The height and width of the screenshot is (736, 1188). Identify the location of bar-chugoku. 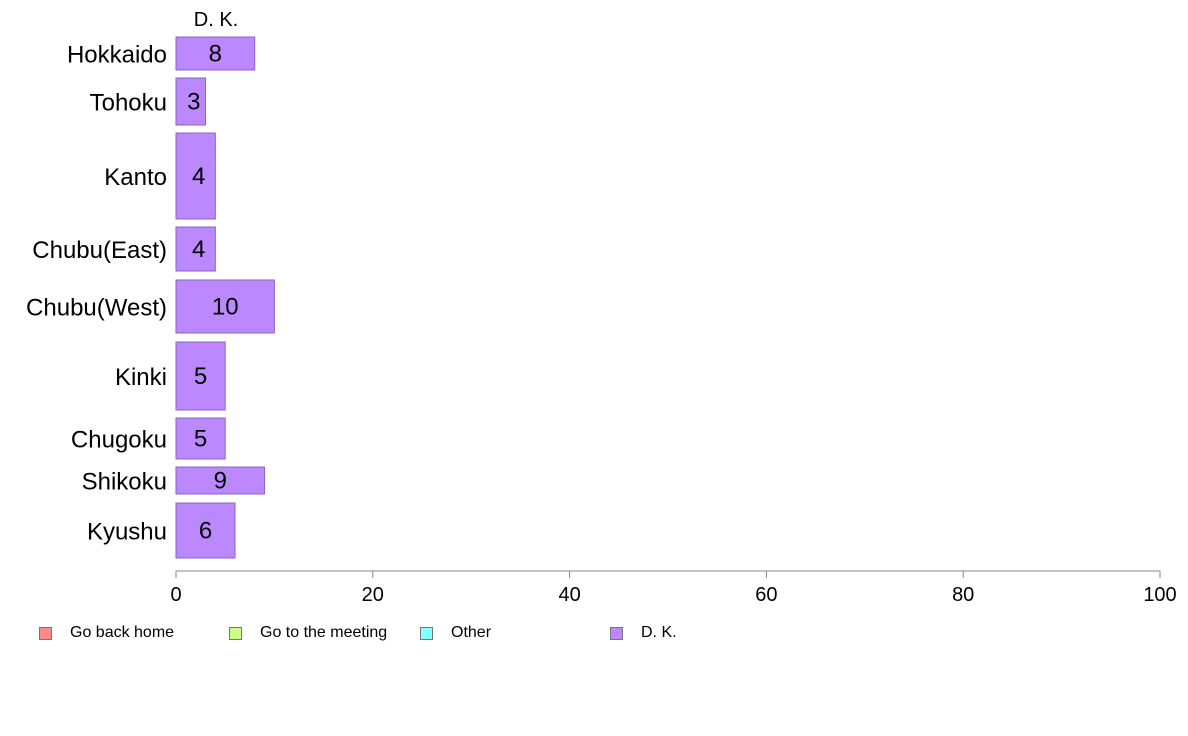
(200, 438).